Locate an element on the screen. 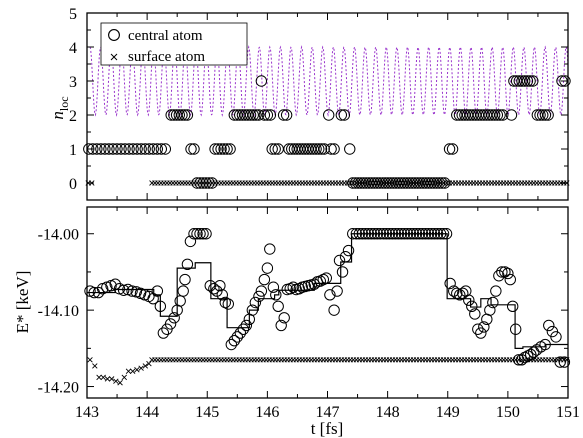 The width and height of the screenshot is (583, 438). legend-box is located at coordinates (174, 44).